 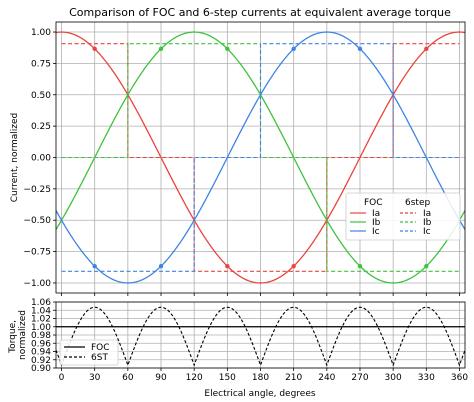 I want to click on legend-label-foc-ic: Ic, so click(x=376, y=232).